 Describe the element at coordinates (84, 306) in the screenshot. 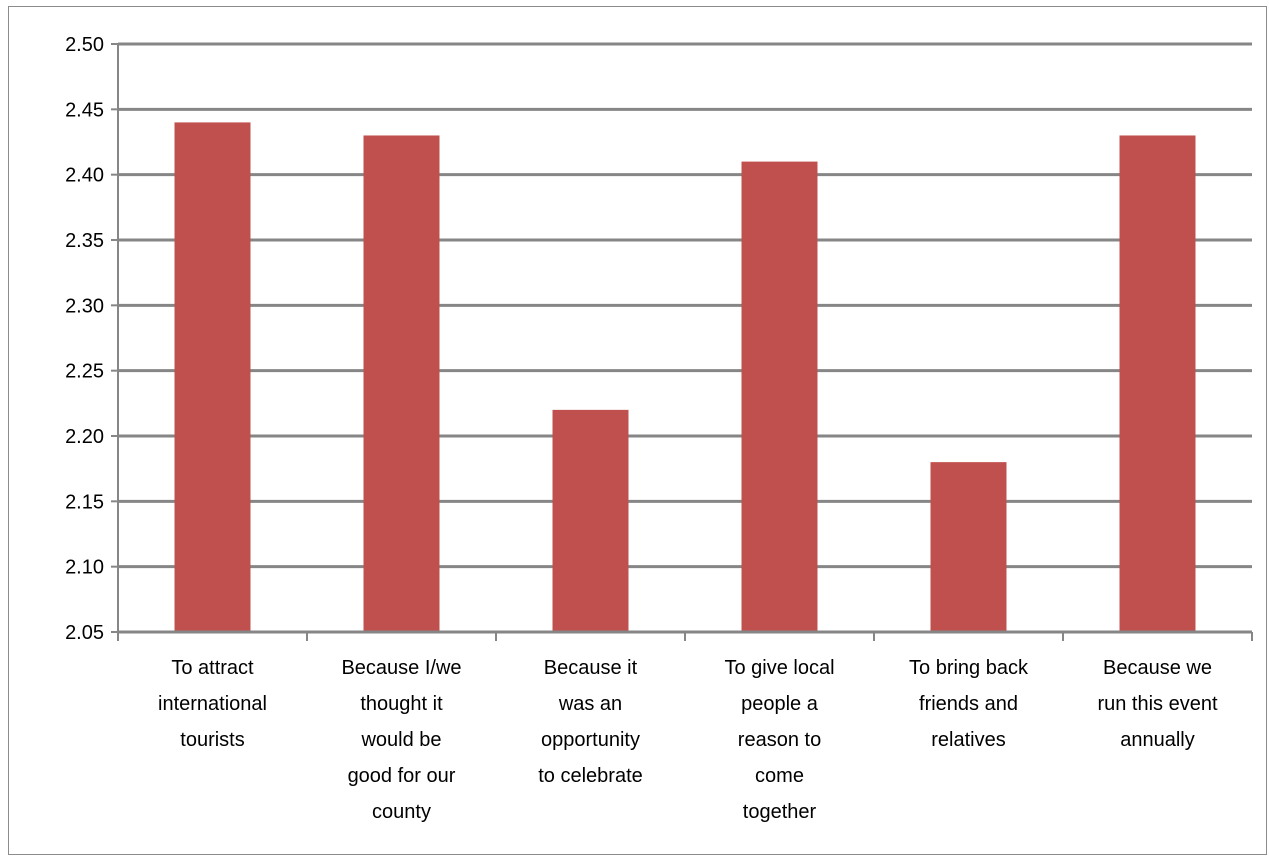

I see `y-tick-label: 2.30` at that location.